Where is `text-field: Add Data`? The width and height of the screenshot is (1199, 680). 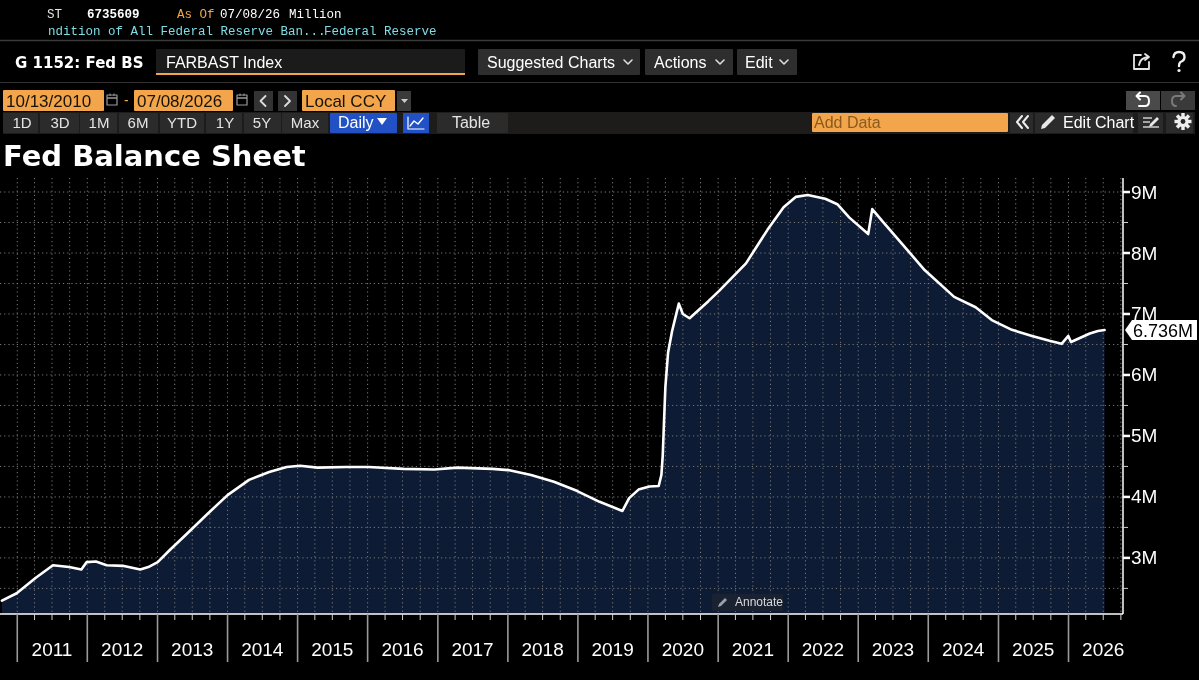
text-field: Add Data is located at coordinates (910, 122).